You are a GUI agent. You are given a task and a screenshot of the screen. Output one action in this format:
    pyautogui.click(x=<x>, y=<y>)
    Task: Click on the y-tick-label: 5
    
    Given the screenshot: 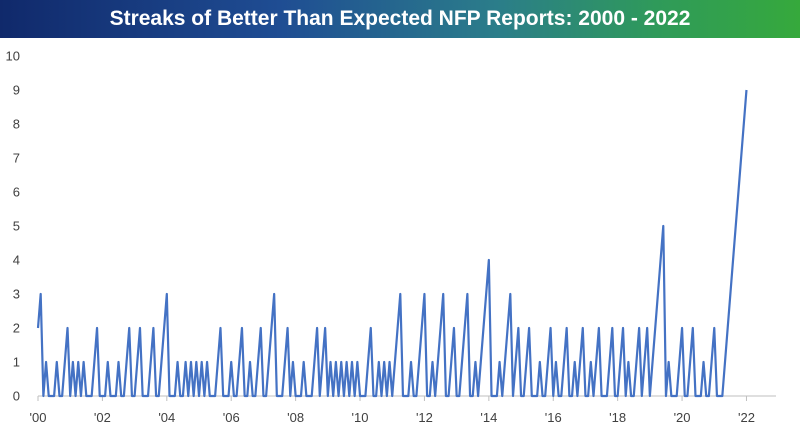 What is the action you would take?
    pyautogui.click(x=16, y=226)
    